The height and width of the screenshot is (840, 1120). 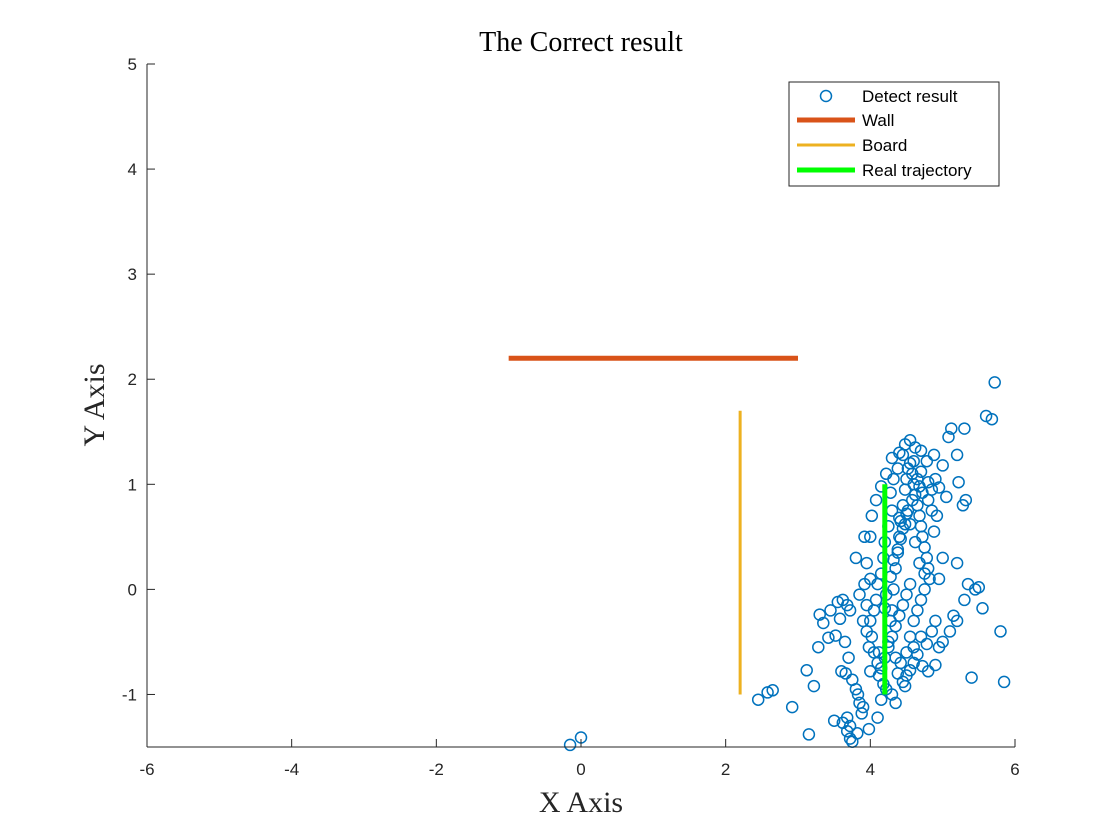 I want to click on legend-marker-detect-result, so click(x=826, y=96).